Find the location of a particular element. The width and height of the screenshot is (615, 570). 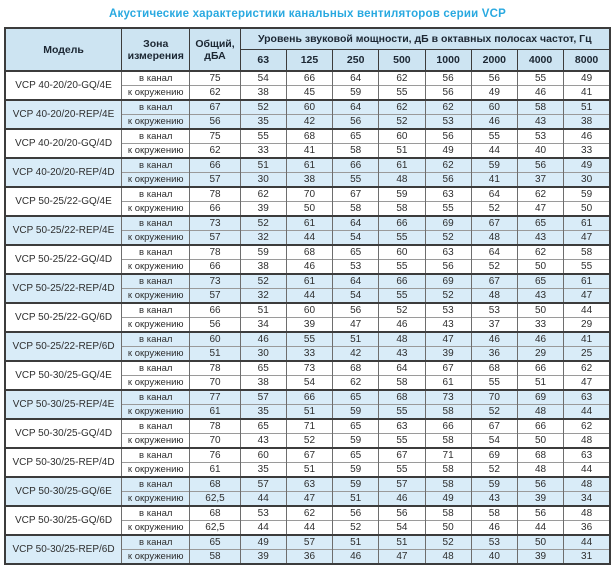

band-cell: 73 is located at coordinates (448, 397).